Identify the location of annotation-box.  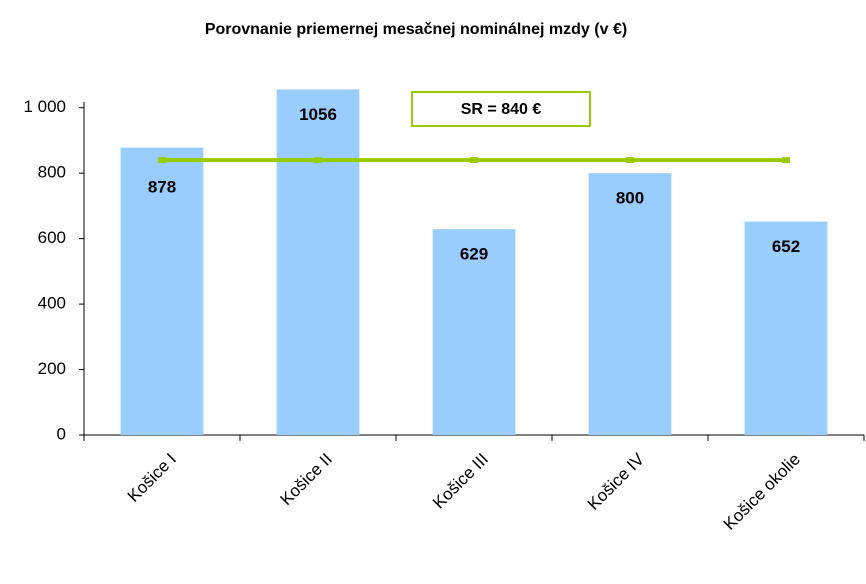
(501, 109).